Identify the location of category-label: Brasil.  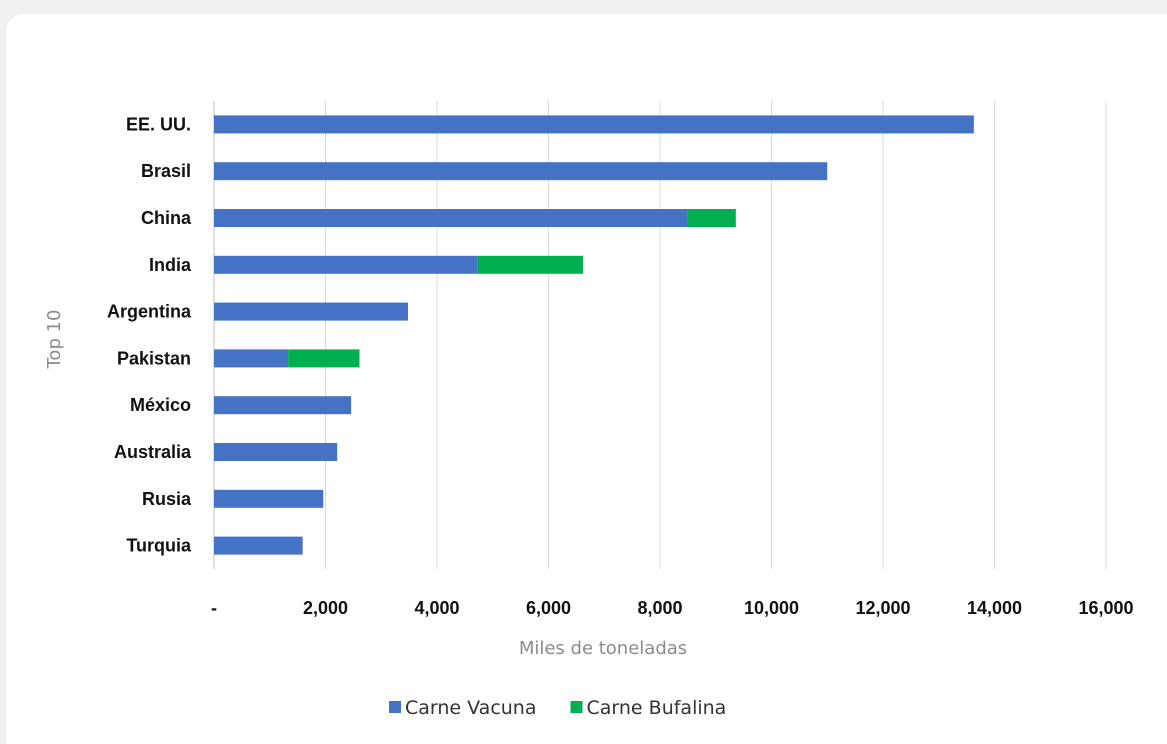
(166, 171).